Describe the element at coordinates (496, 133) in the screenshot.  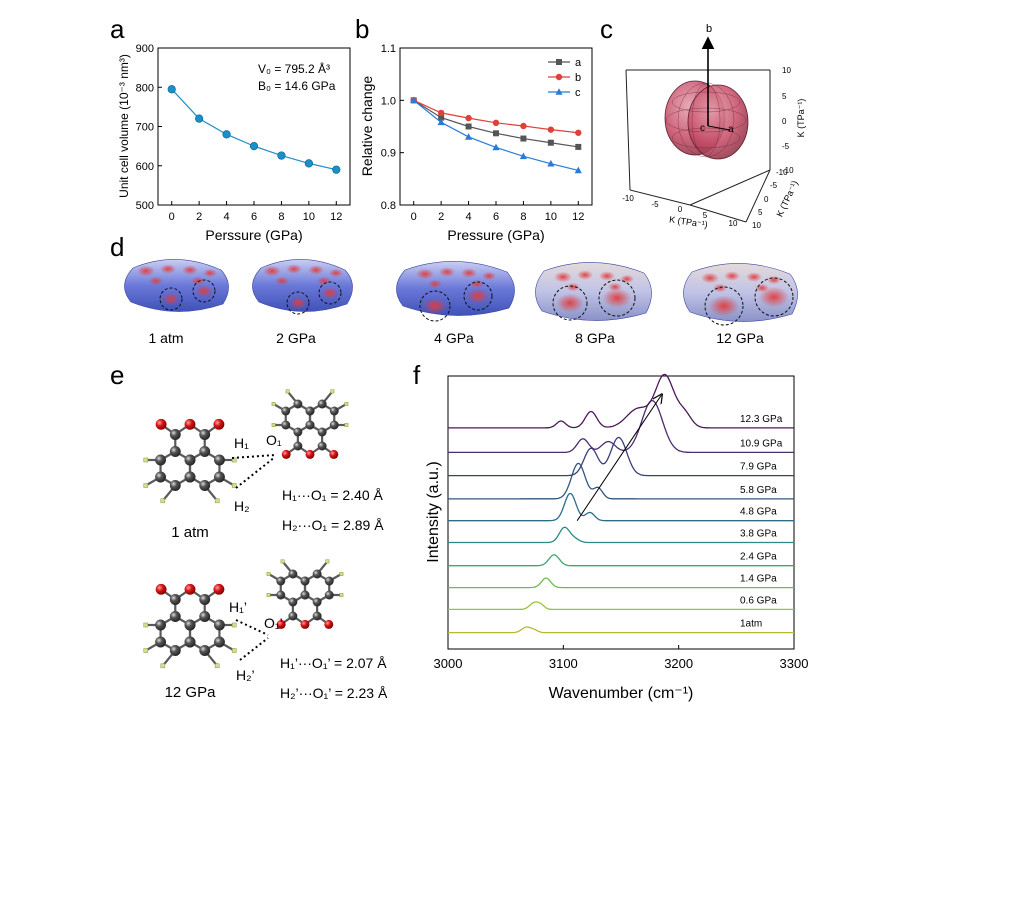
I see `series-point-a` at that location.